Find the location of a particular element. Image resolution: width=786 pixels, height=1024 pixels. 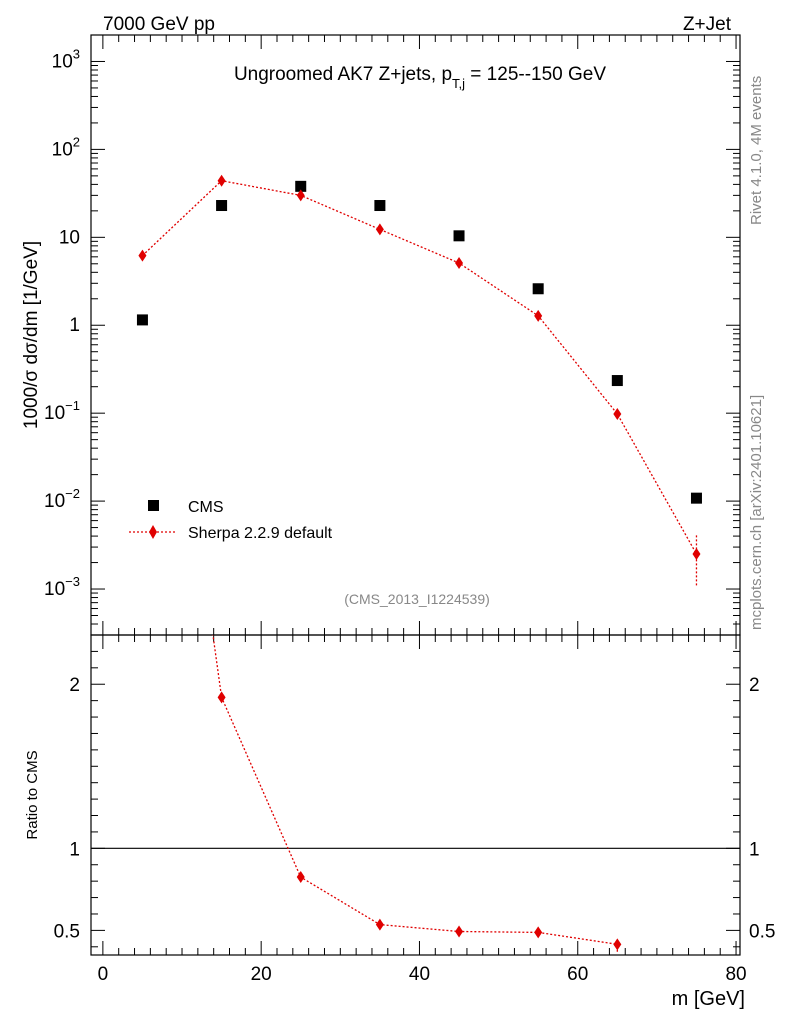

ratio-x-tick-label: 0 is located at coordinates (103, 974).